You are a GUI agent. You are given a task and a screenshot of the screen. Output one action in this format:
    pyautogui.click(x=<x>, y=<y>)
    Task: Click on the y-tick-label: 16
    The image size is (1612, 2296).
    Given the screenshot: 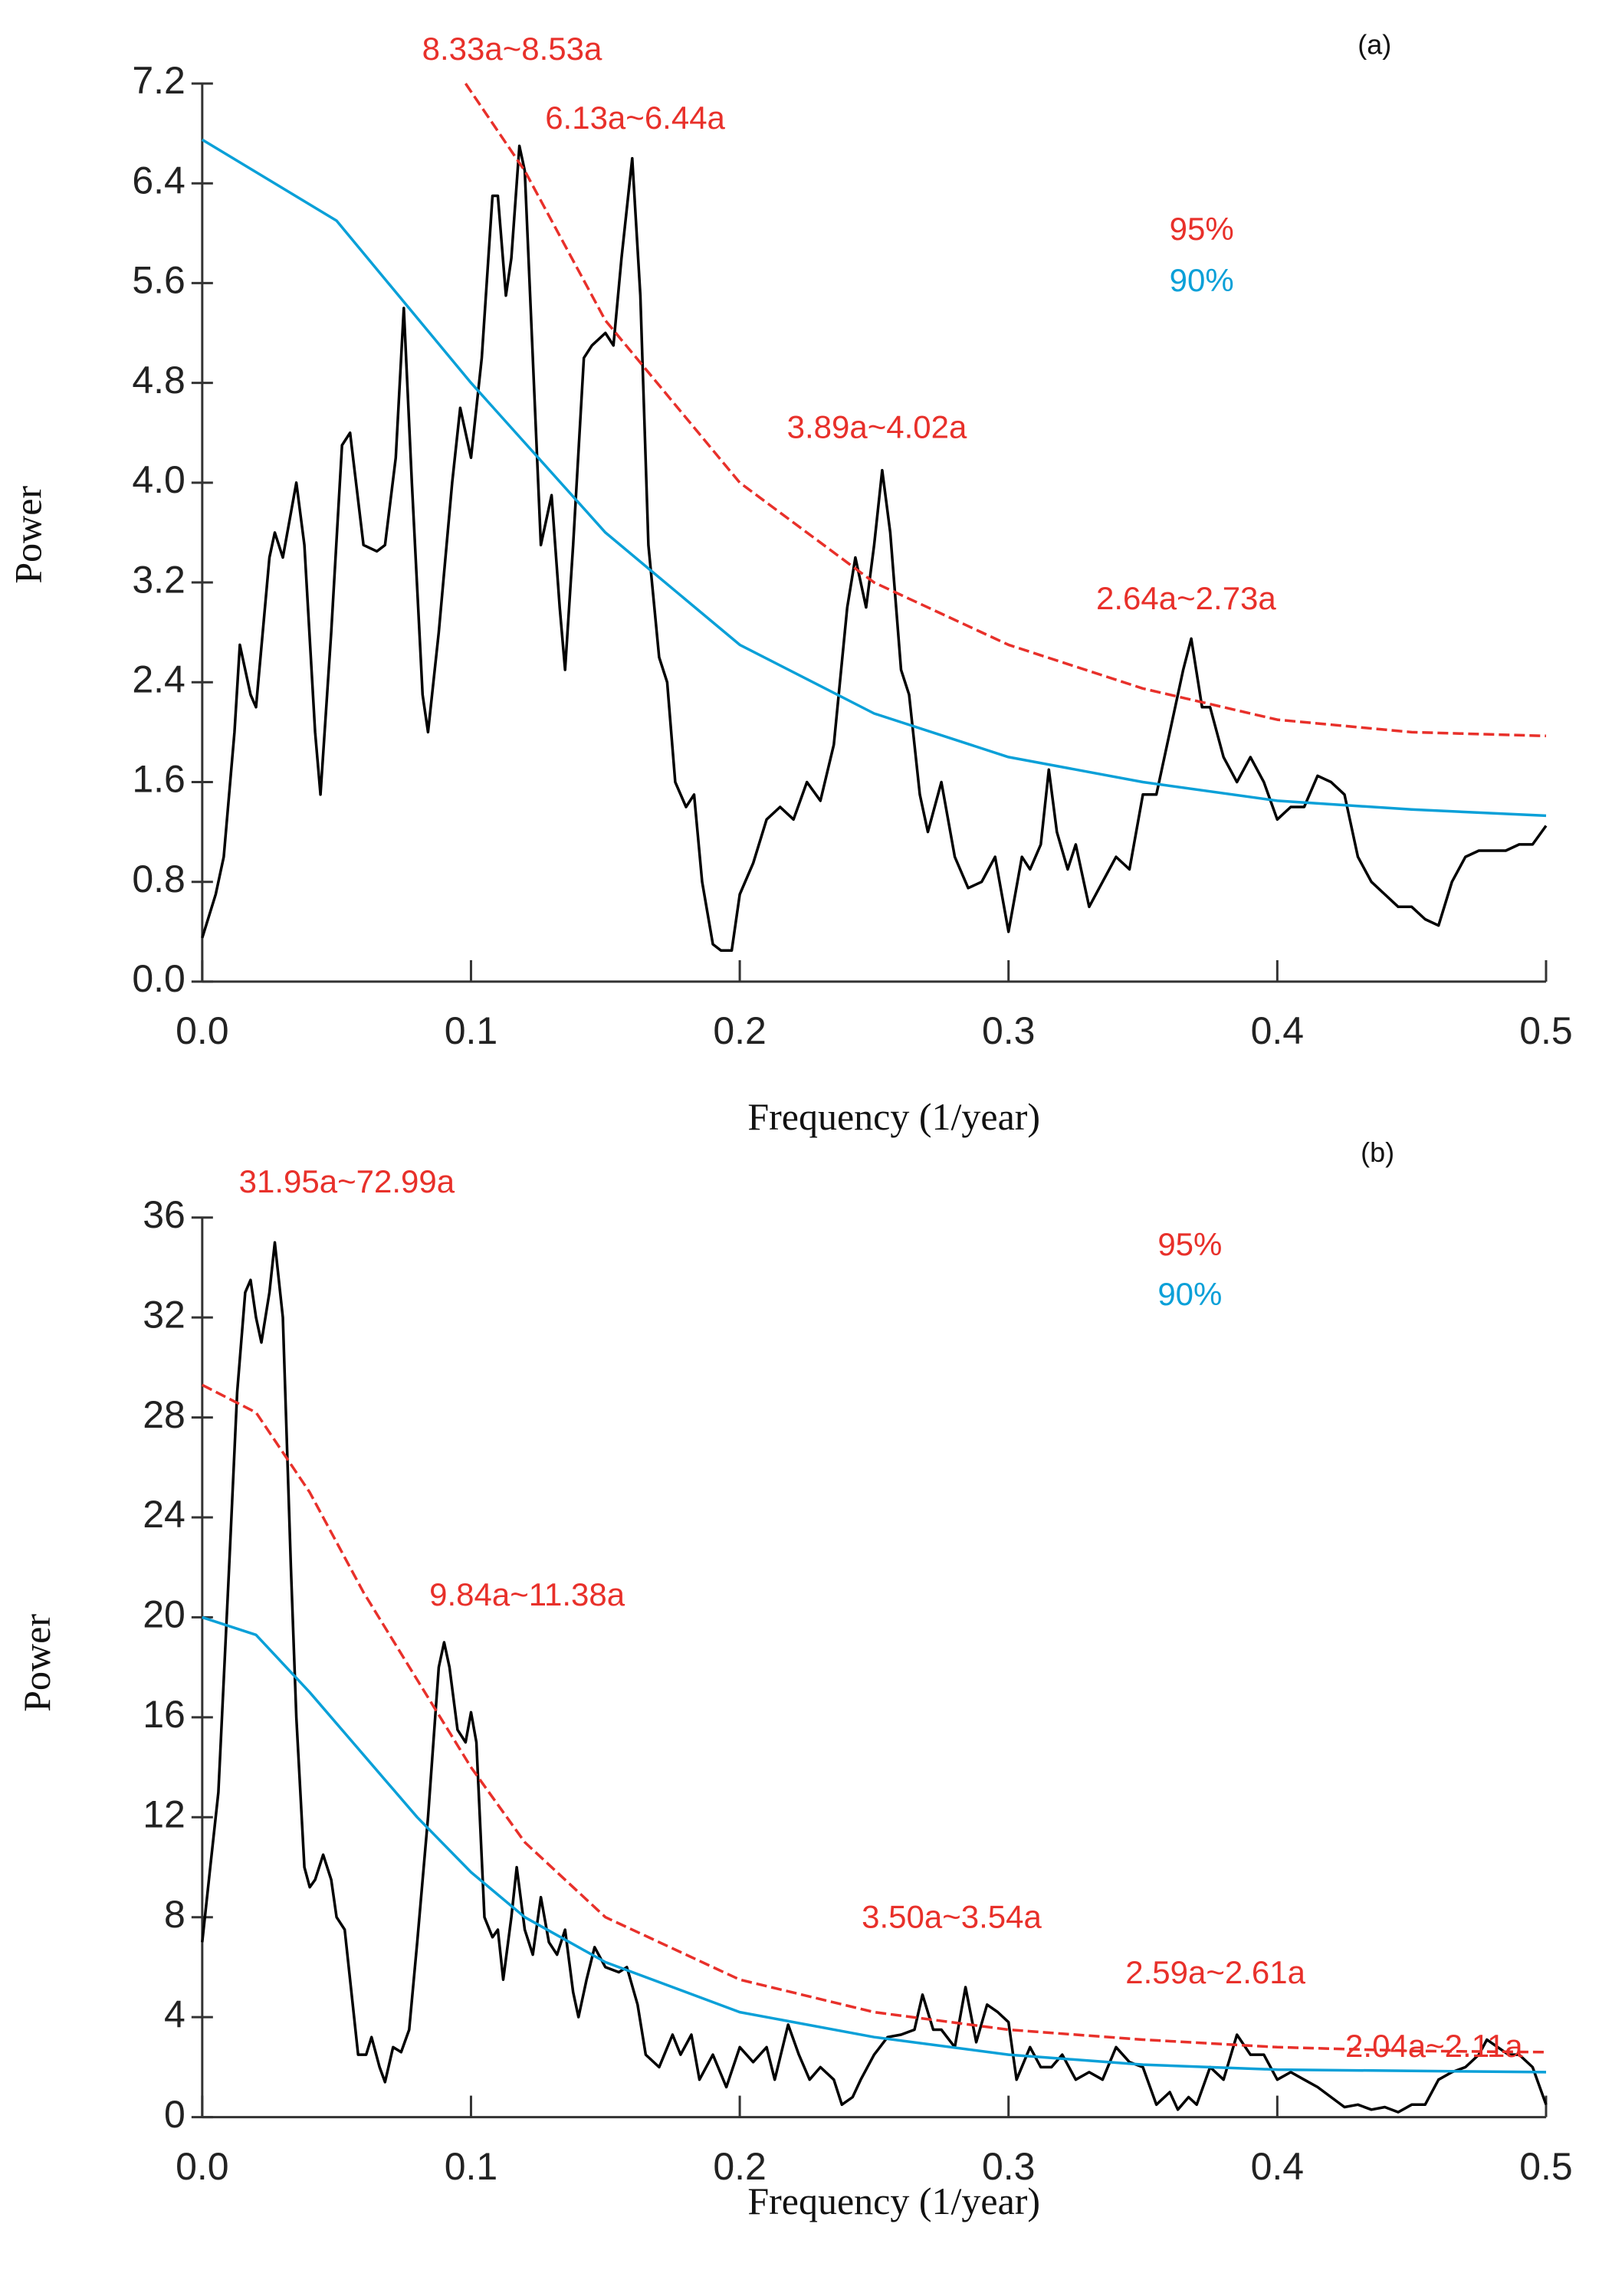 What is the action you would take?
    pyautogui.click(x=164, y=1714)
    